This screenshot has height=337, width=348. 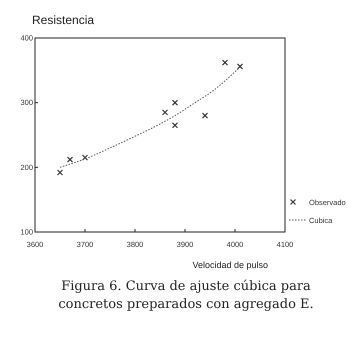 What do you see at coordinates (63, 20) in the screenshot?
I see `y-axis-title: Resistencia` at bounding box center [63, 20].